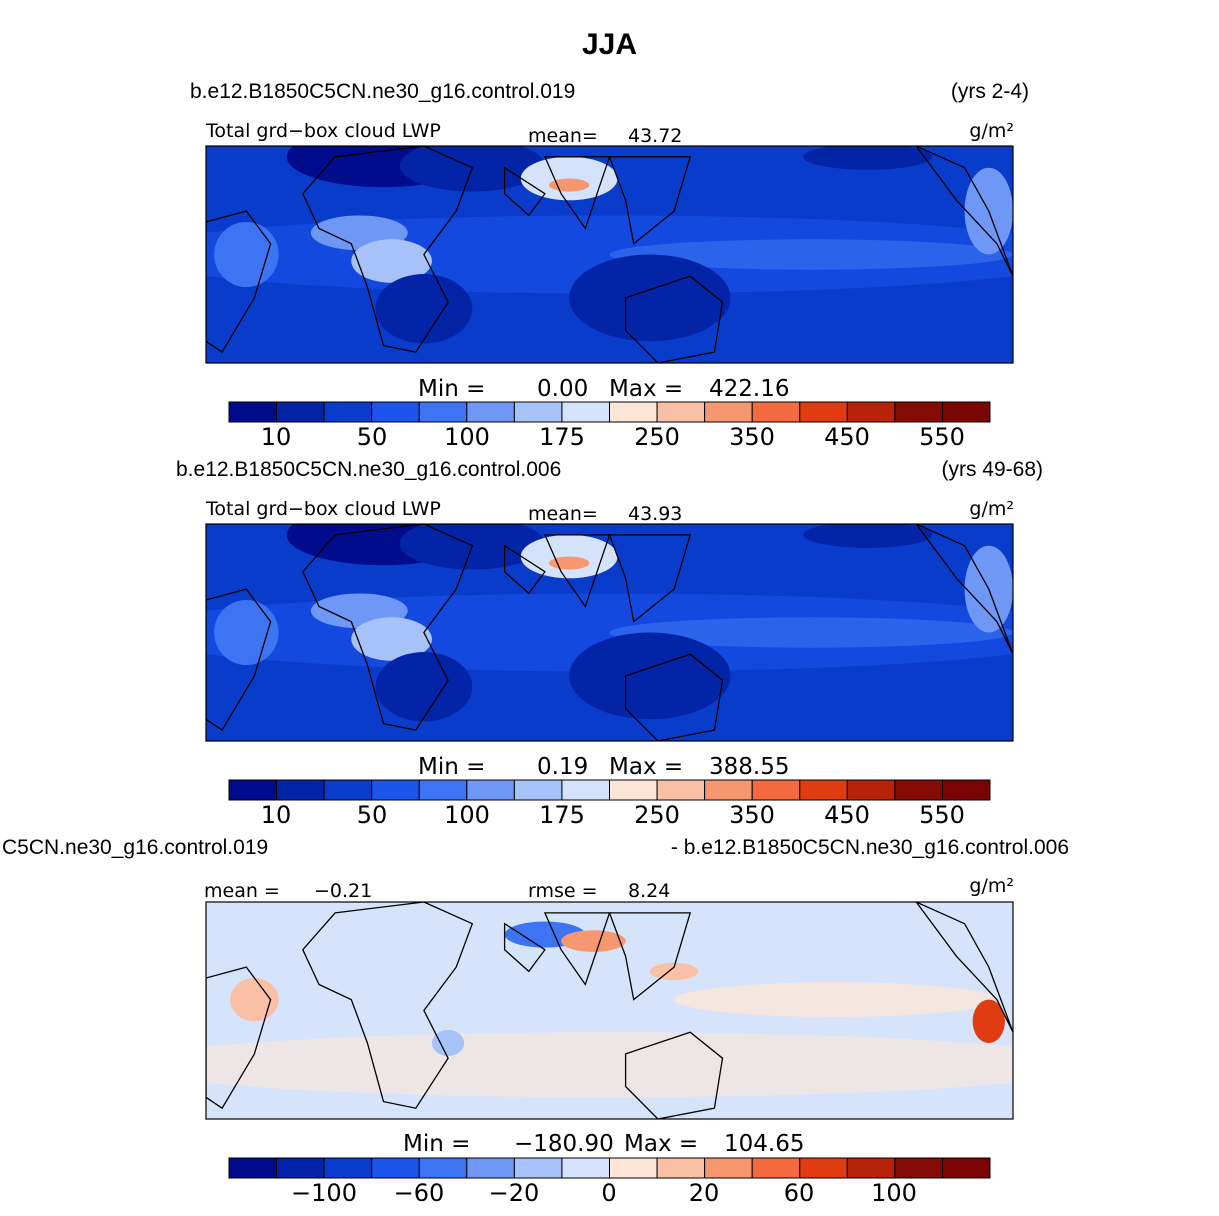 This screenshot has height=1216, width=1219. What do you see at coordinates (369, 469) in the screenshot?
I see `panel2-case-label: b.e12.B1850C5CN.ne30_g16.control.006` at bounding box center [369, 469].